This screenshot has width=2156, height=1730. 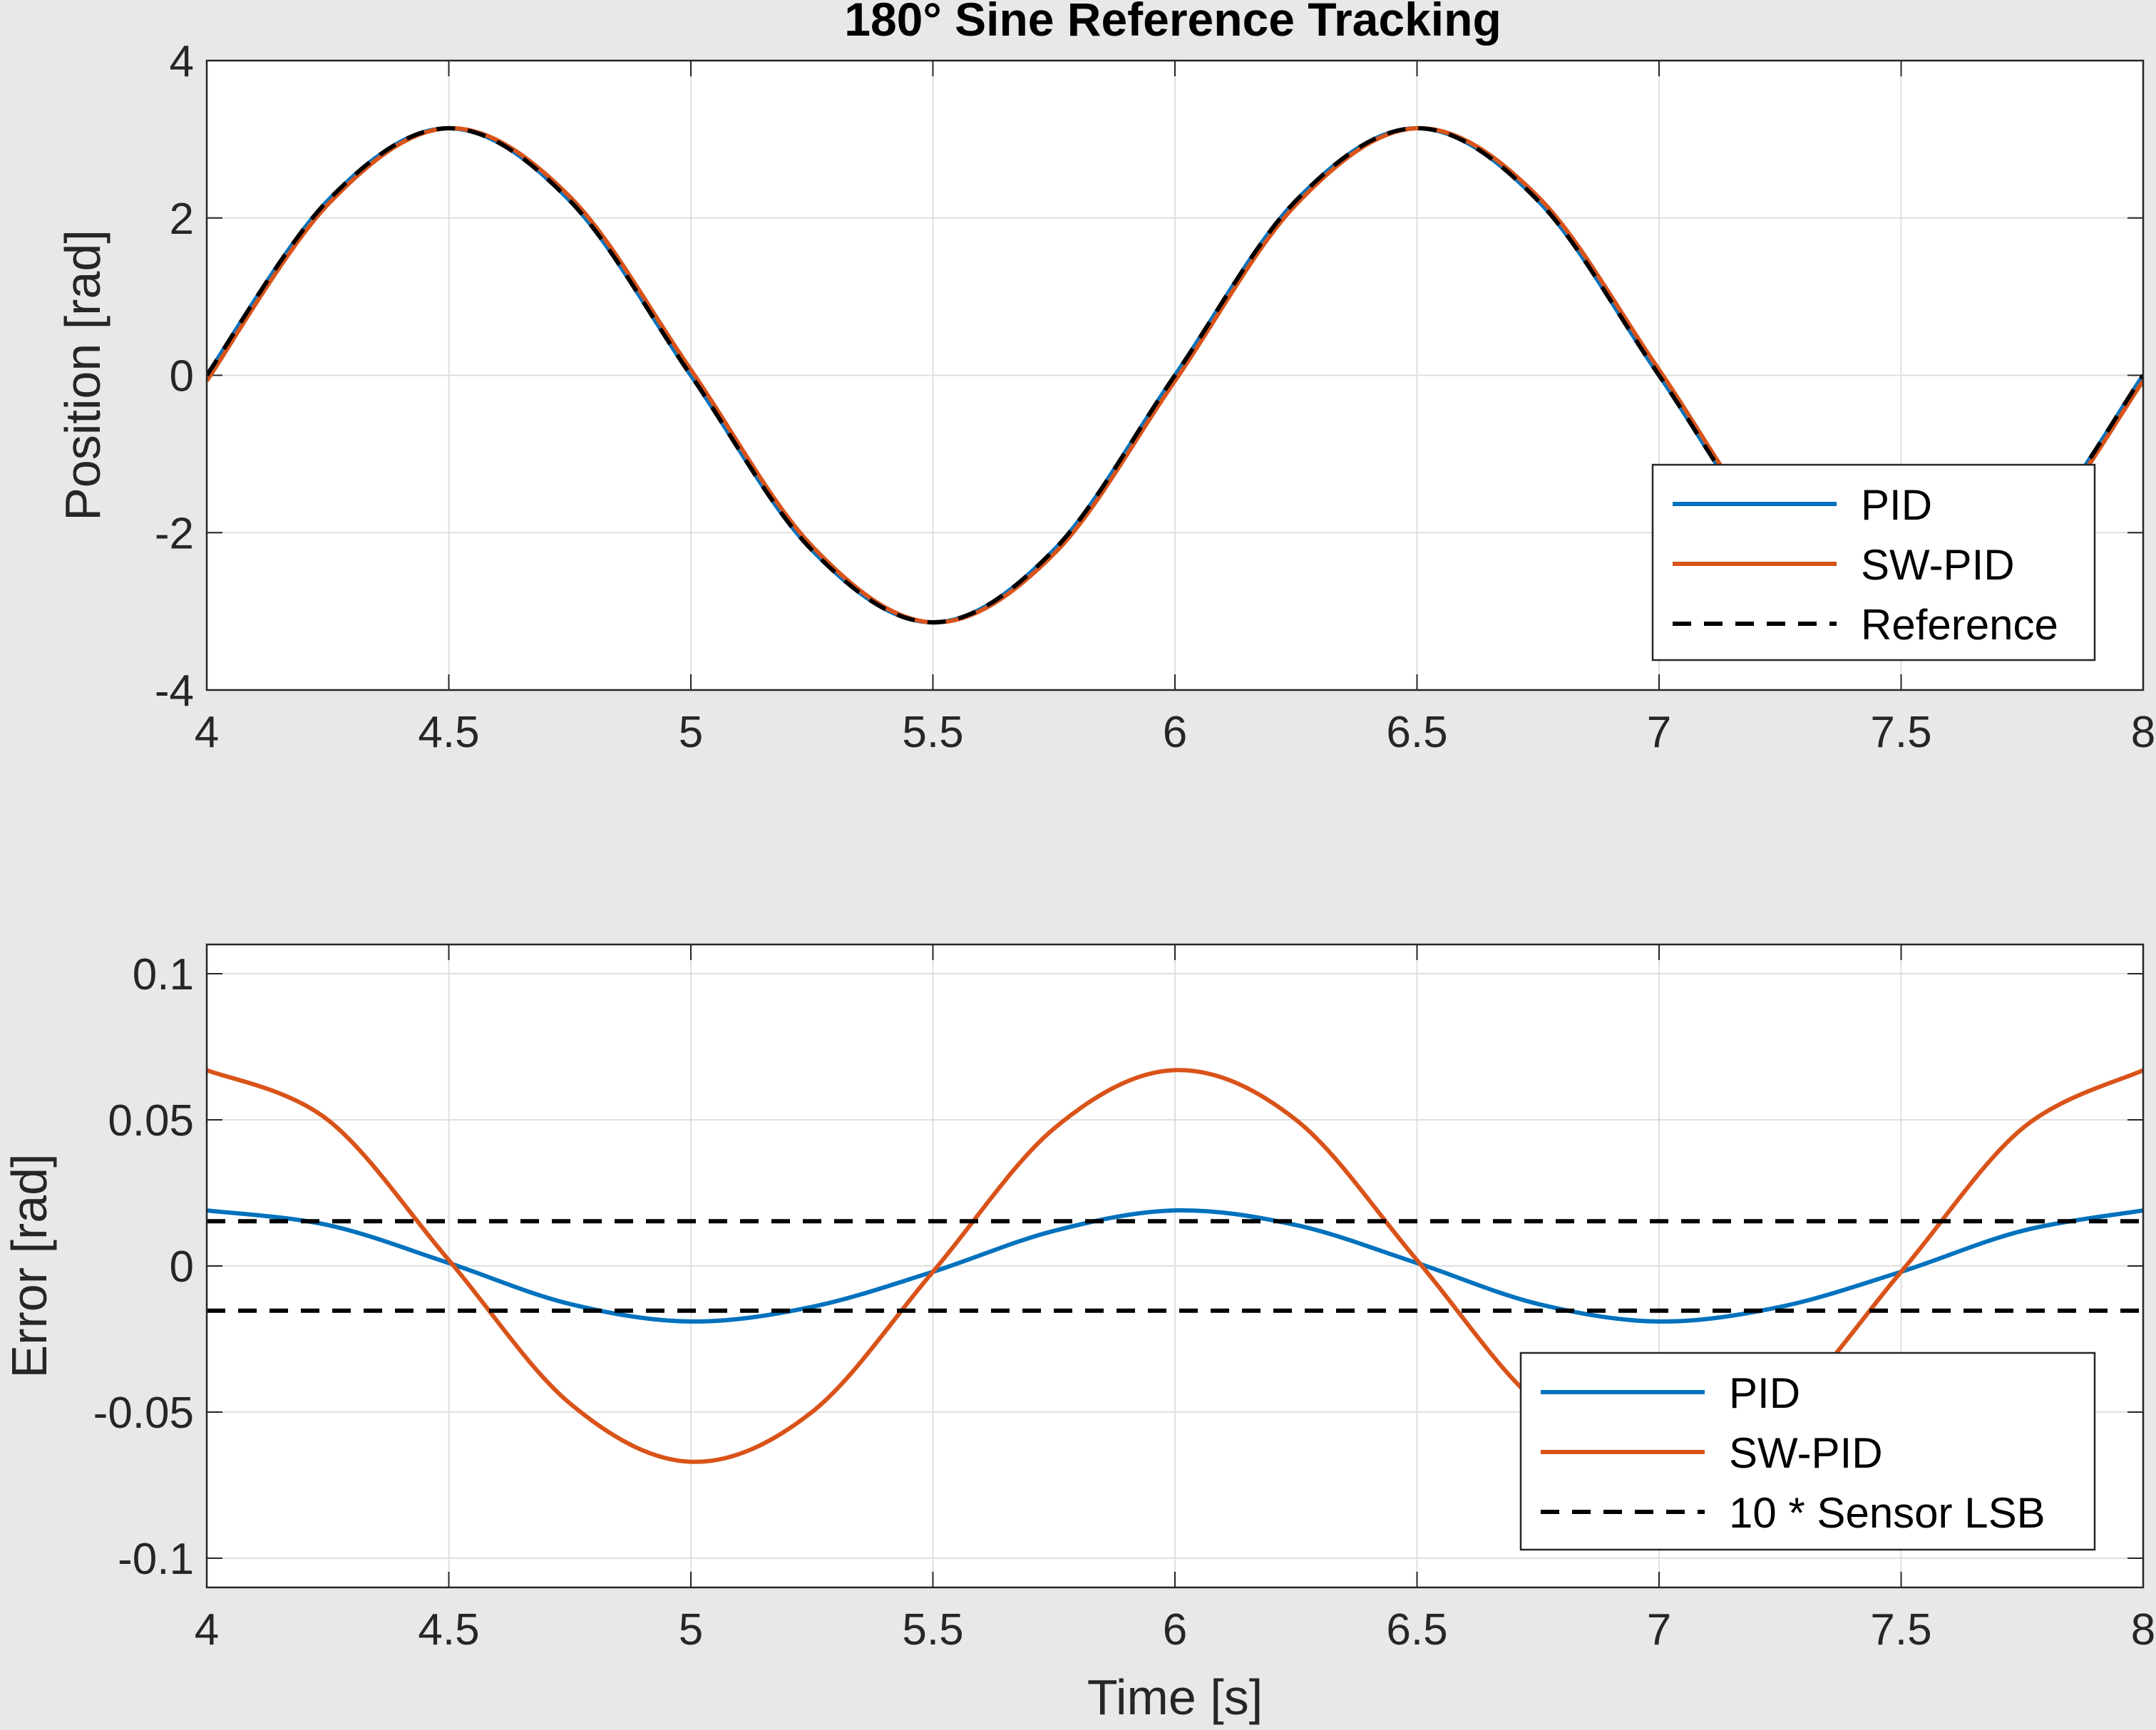 I want to click on y-tick-label: -0.1, so click(x=156, y=1560).